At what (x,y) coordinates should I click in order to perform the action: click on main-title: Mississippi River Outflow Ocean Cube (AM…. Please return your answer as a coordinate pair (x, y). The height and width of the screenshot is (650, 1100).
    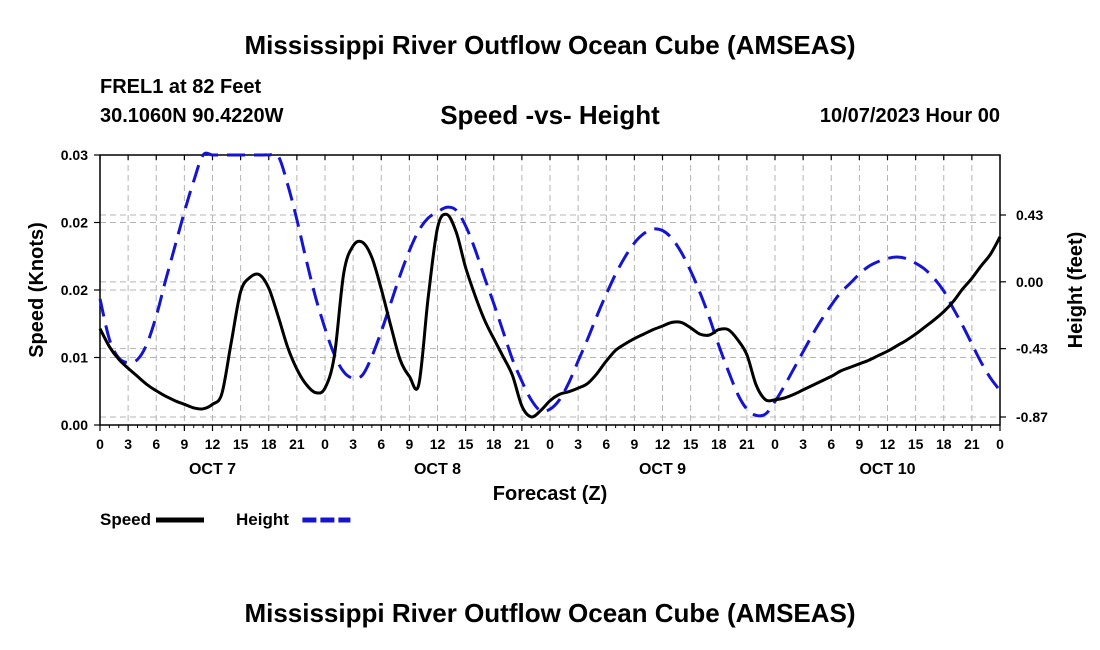
    Looking at the image, I should click on (550, 45).